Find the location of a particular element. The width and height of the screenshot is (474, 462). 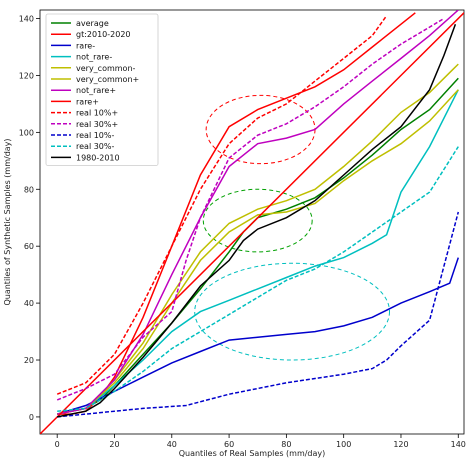

legend-label: very_common+ is located at coordinates (107, 79).